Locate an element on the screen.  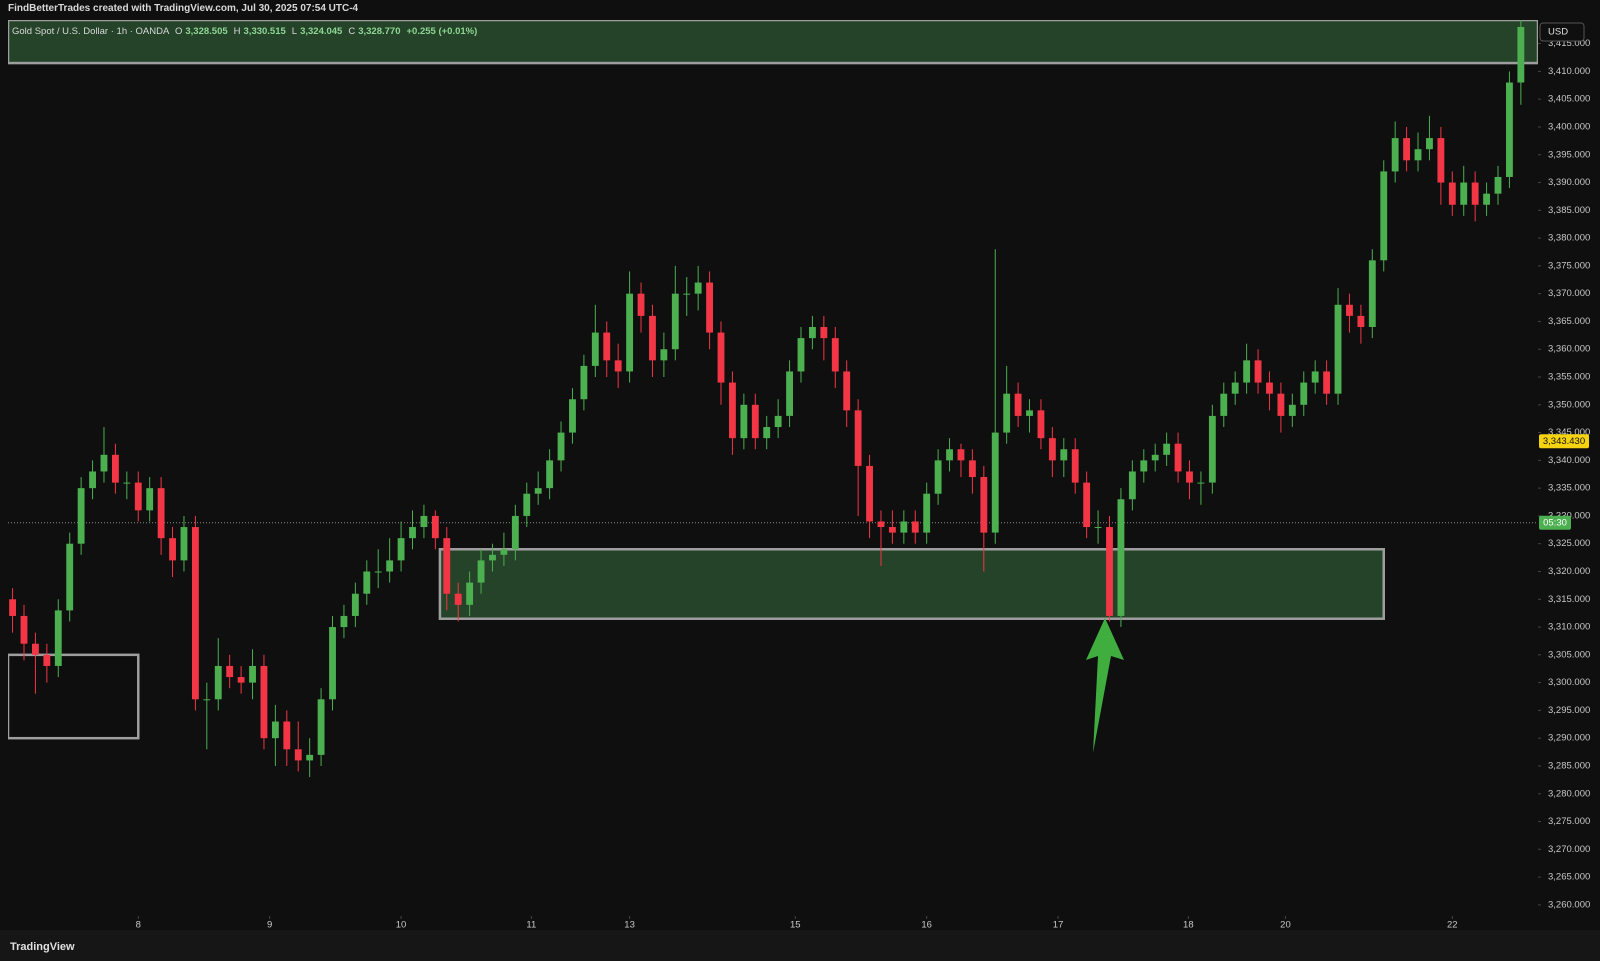
y-tick-label: 3,325.000 is located at coordinates (1569, 543).